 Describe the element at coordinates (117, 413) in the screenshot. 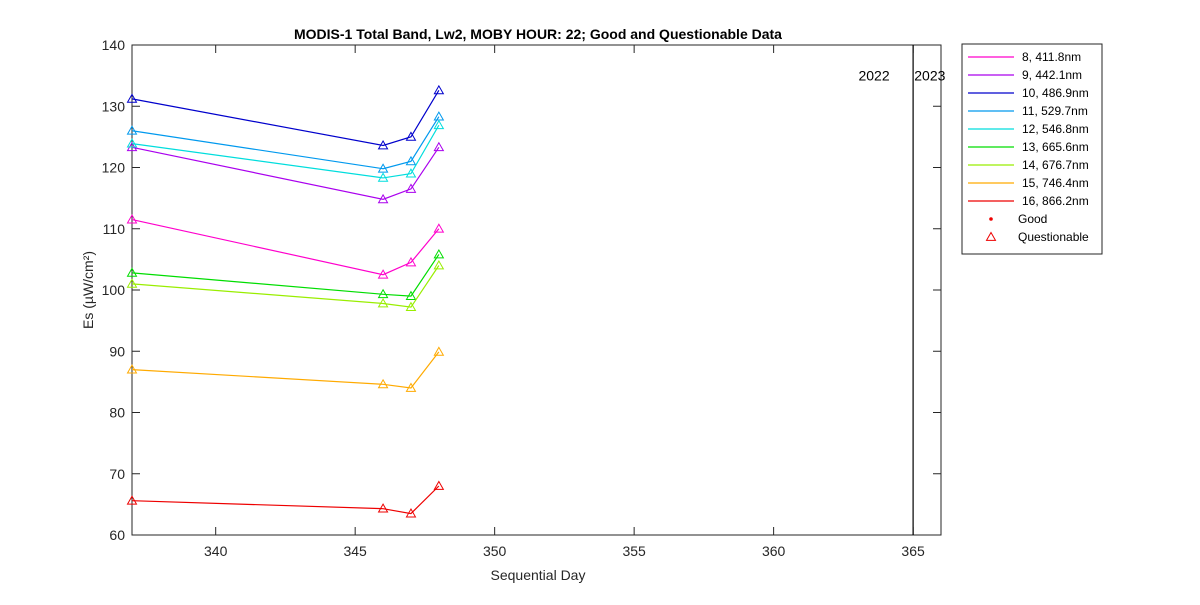

I see `y-tick-label: 80` at that location.